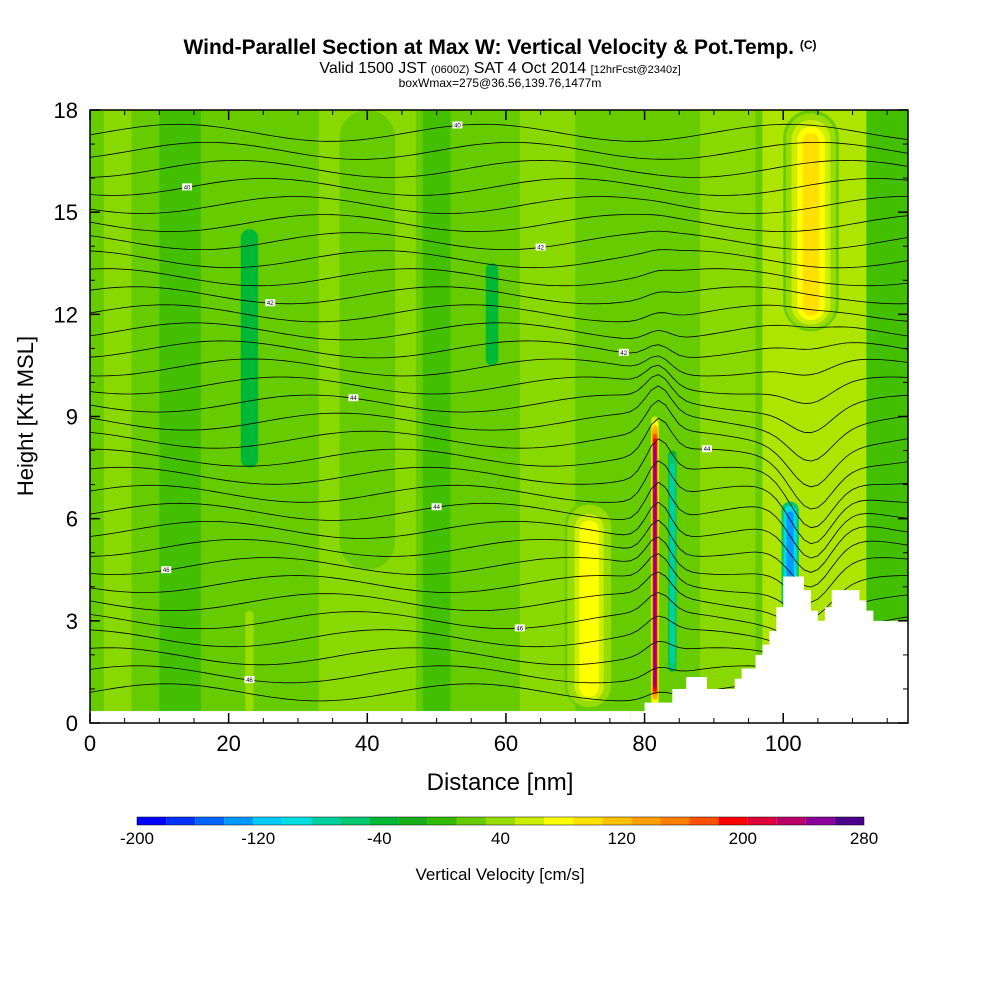 This screenshot has height=1000, width=1000. Describe the element at coordinates (379, 838) in the screenshot. I see `colorbar-tick-label: -40` at that location.